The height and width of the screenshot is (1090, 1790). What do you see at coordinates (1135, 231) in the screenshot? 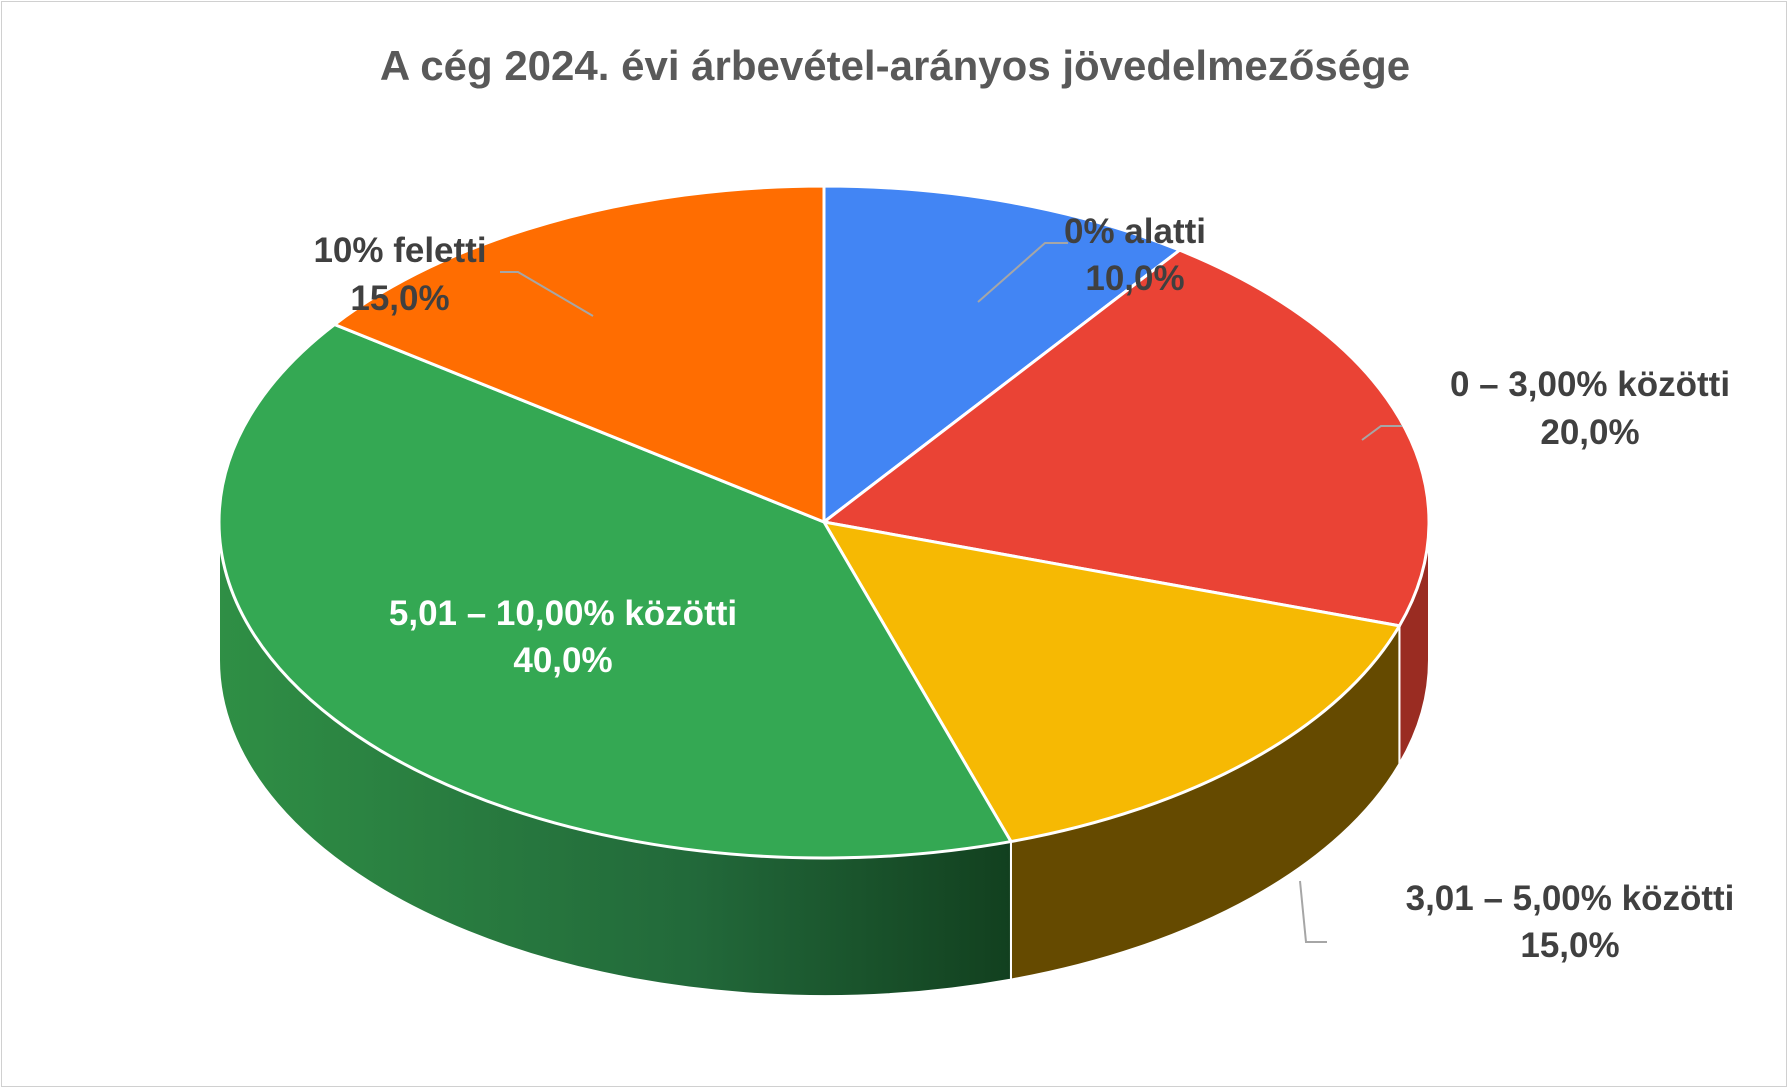
I see `slice-category-label: 0% alatti` at bounding box center [1135, 231].